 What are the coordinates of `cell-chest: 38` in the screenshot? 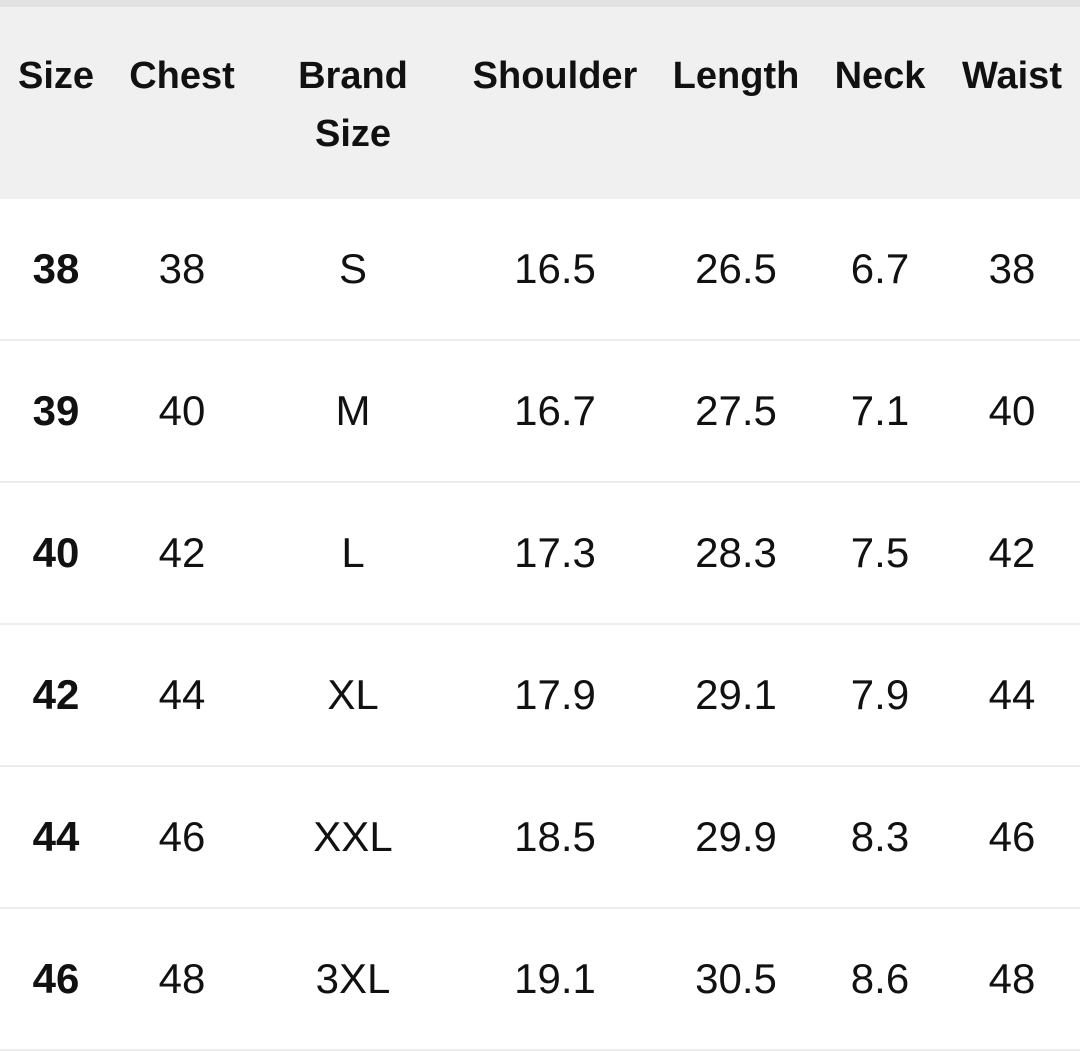 It's located at (182, 268).